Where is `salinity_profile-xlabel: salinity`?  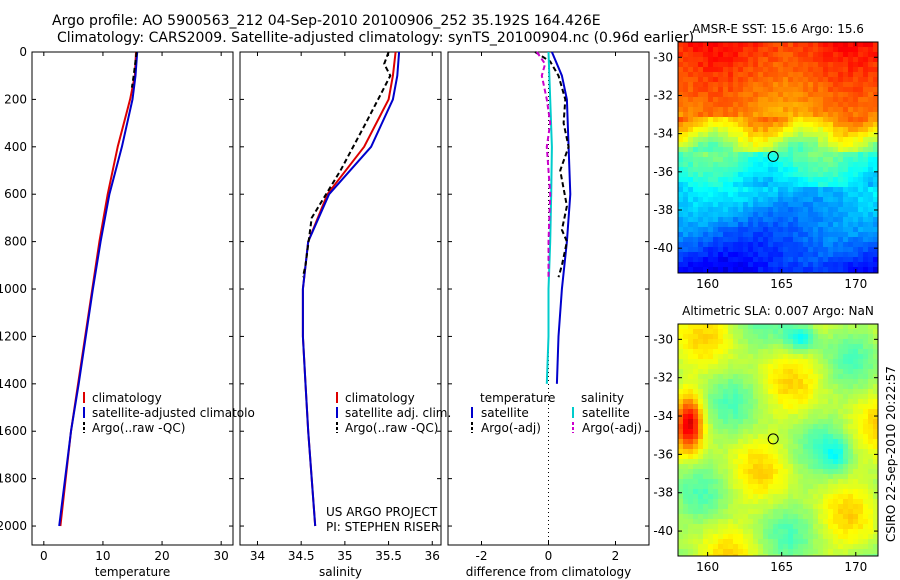 salinity_profile-xlabel: salinity is located at coordinates (340, 572).